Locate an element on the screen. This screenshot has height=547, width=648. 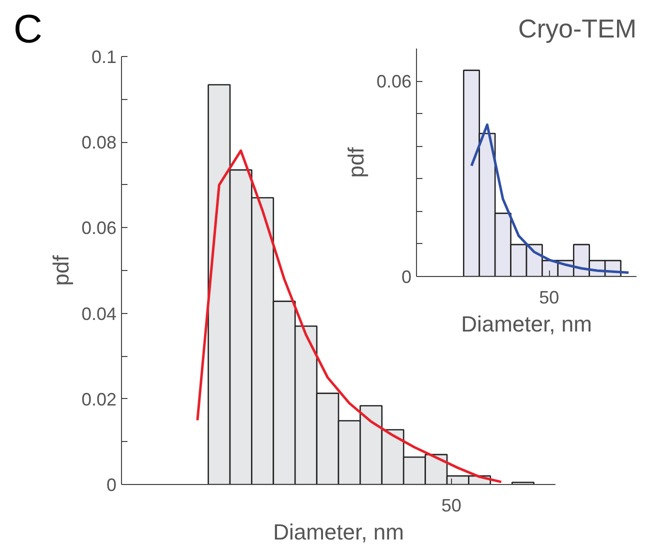
y-tick-label: 0.1 is located at coordinates (104, 57).